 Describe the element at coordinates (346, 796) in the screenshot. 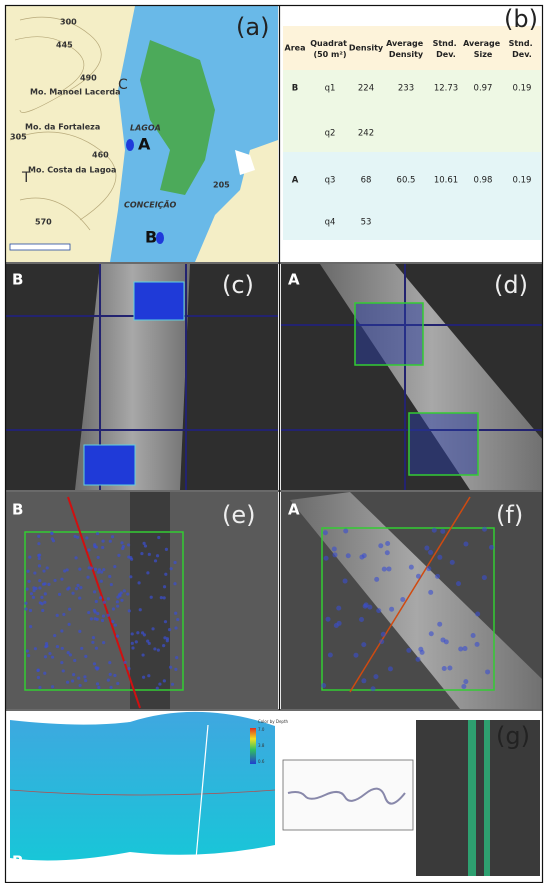

I see `profile-trace` at that location.